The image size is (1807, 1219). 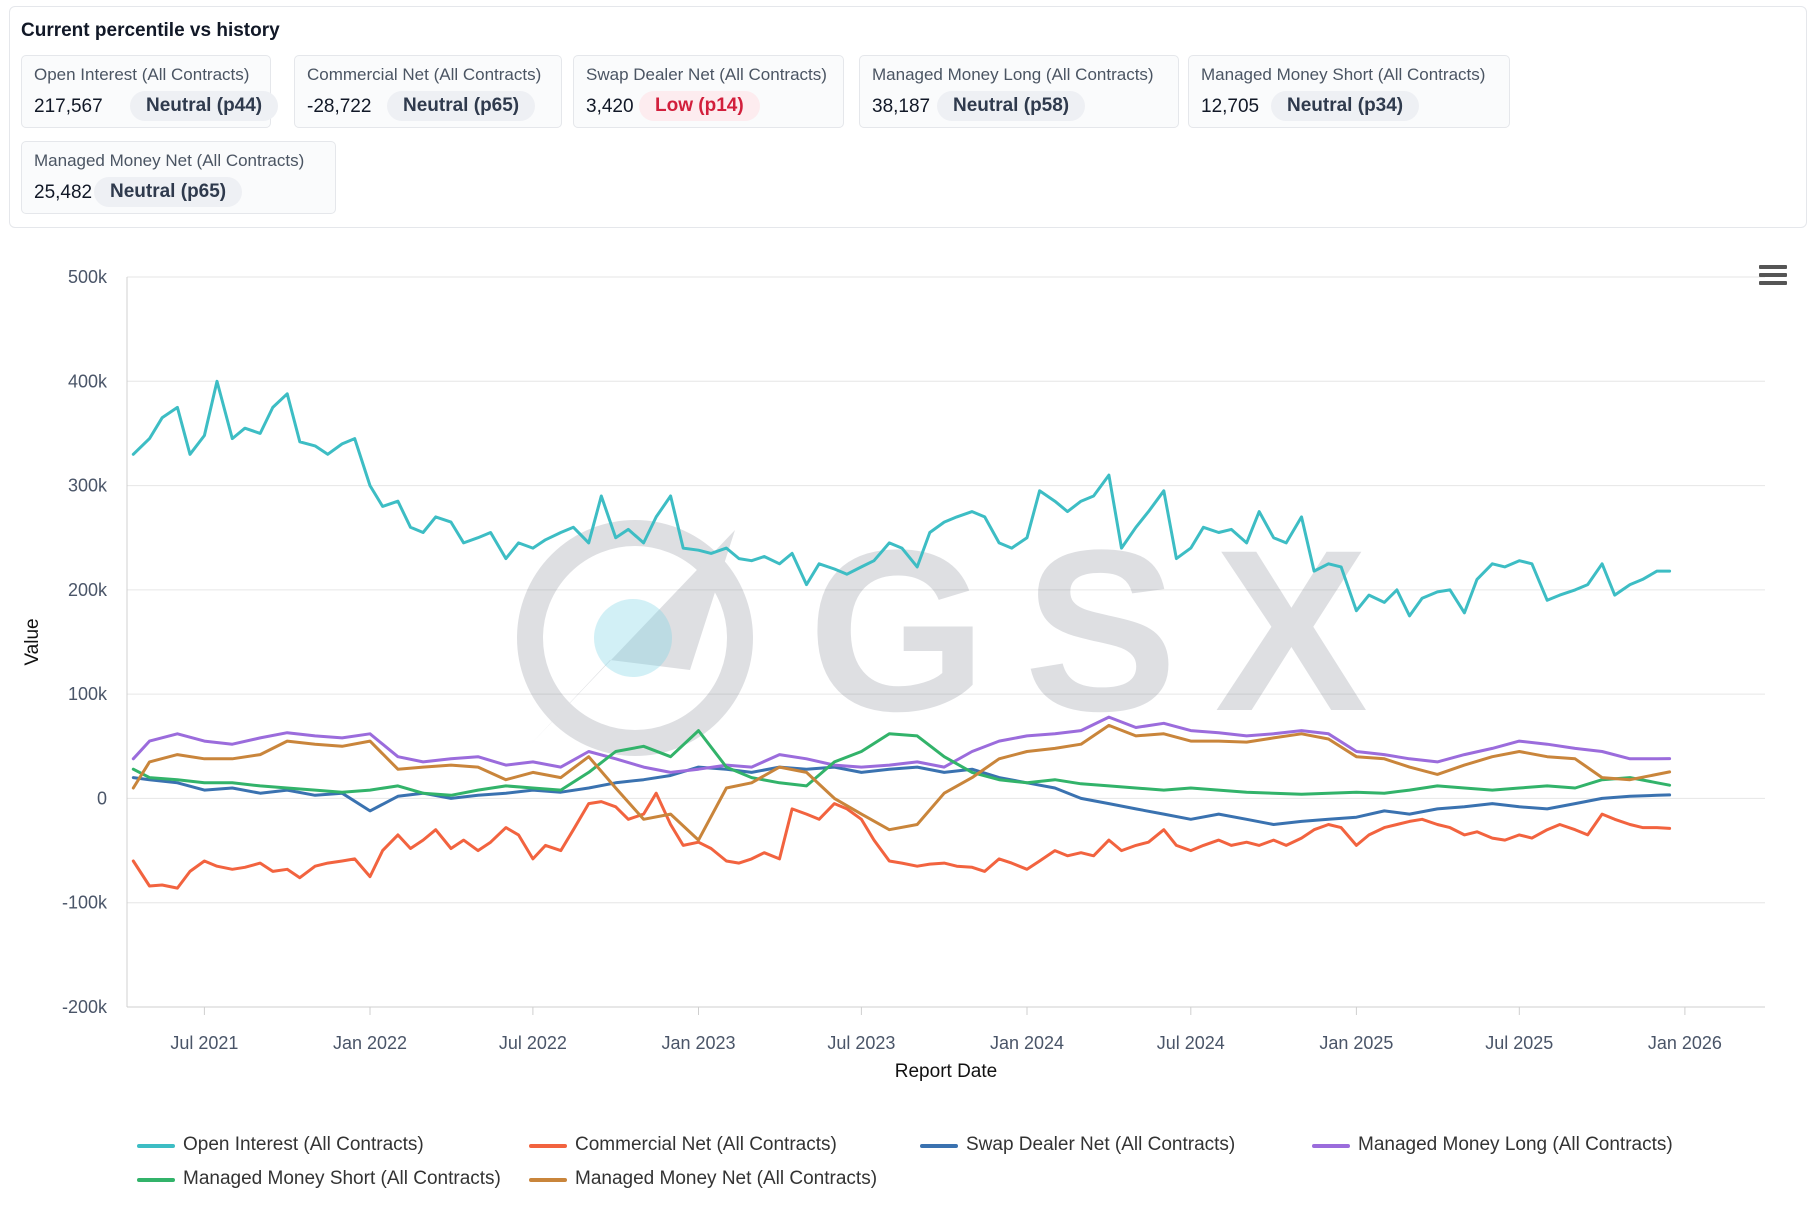 I want to click on watermark-arrow, so click(x=632, y=637).